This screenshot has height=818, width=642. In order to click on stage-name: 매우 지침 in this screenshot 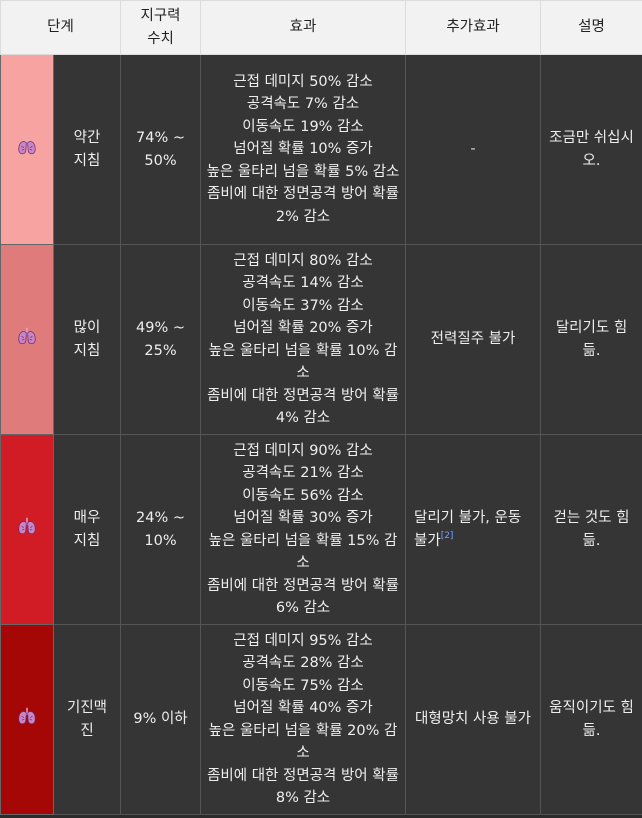, I will do `click(87, 529)`.